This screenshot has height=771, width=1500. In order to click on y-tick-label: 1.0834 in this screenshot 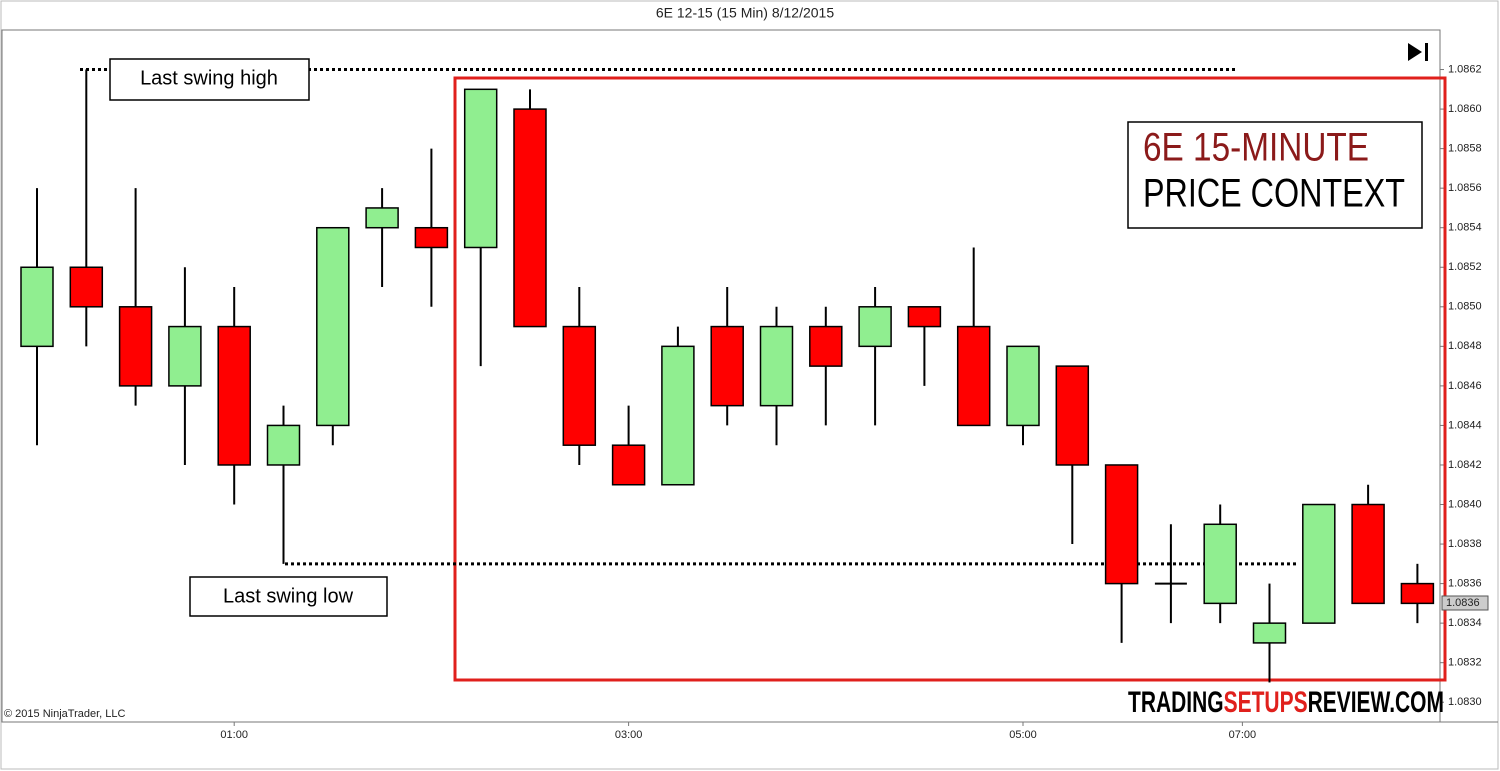, I will do `click(1465, 623)`.